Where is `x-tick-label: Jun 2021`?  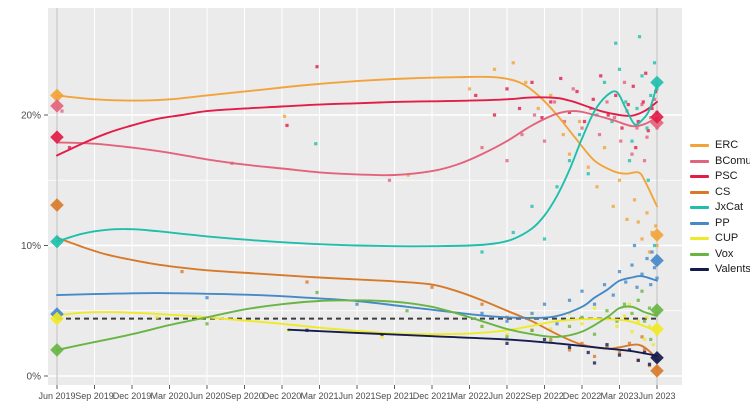
x-tick-label: Jun 2021 is located at coordinates (356, 396).